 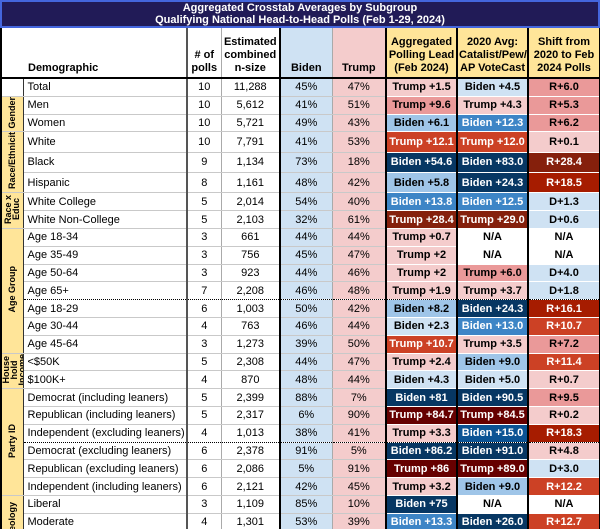 What do you see at coordinates (251, 255) in the screenshot?
I see `cell-nsize: 756` at bounding box center [251, 255].